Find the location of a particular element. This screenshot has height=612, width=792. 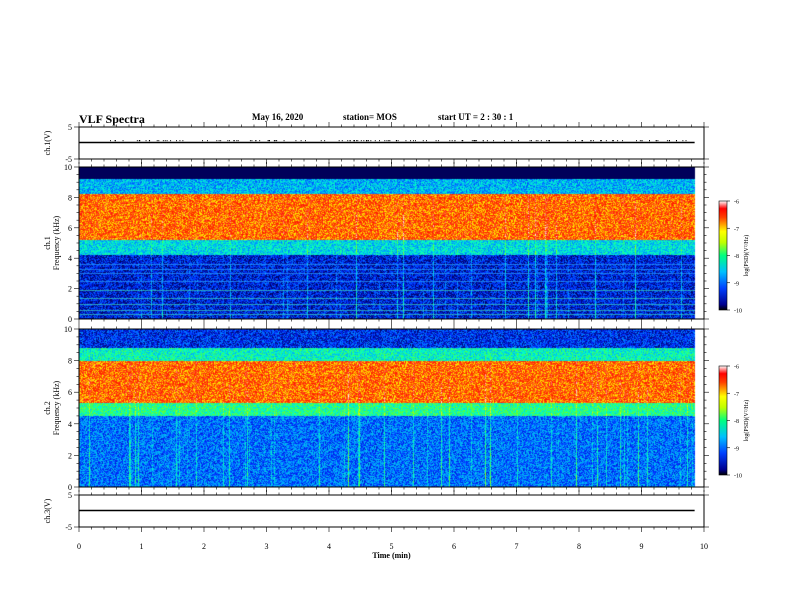

y-tick-label: 6 is located at coordinates (70, 392).